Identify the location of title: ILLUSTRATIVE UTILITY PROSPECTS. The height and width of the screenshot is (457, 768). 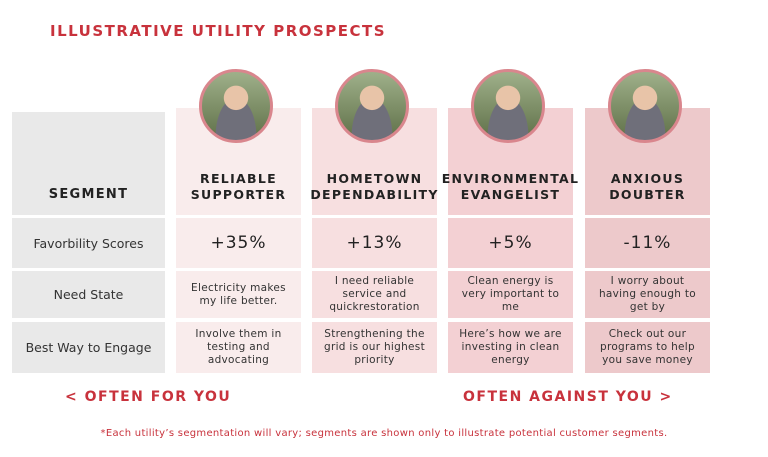
(218, 31).